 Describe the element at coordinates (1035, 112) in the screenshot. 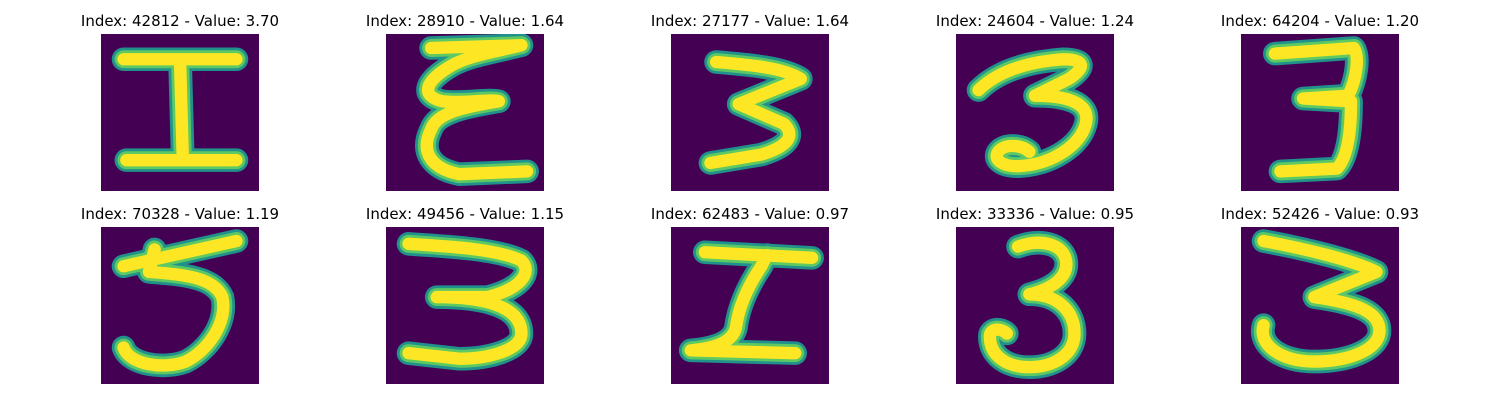

I see `digit-image-3-tilted` at that location.